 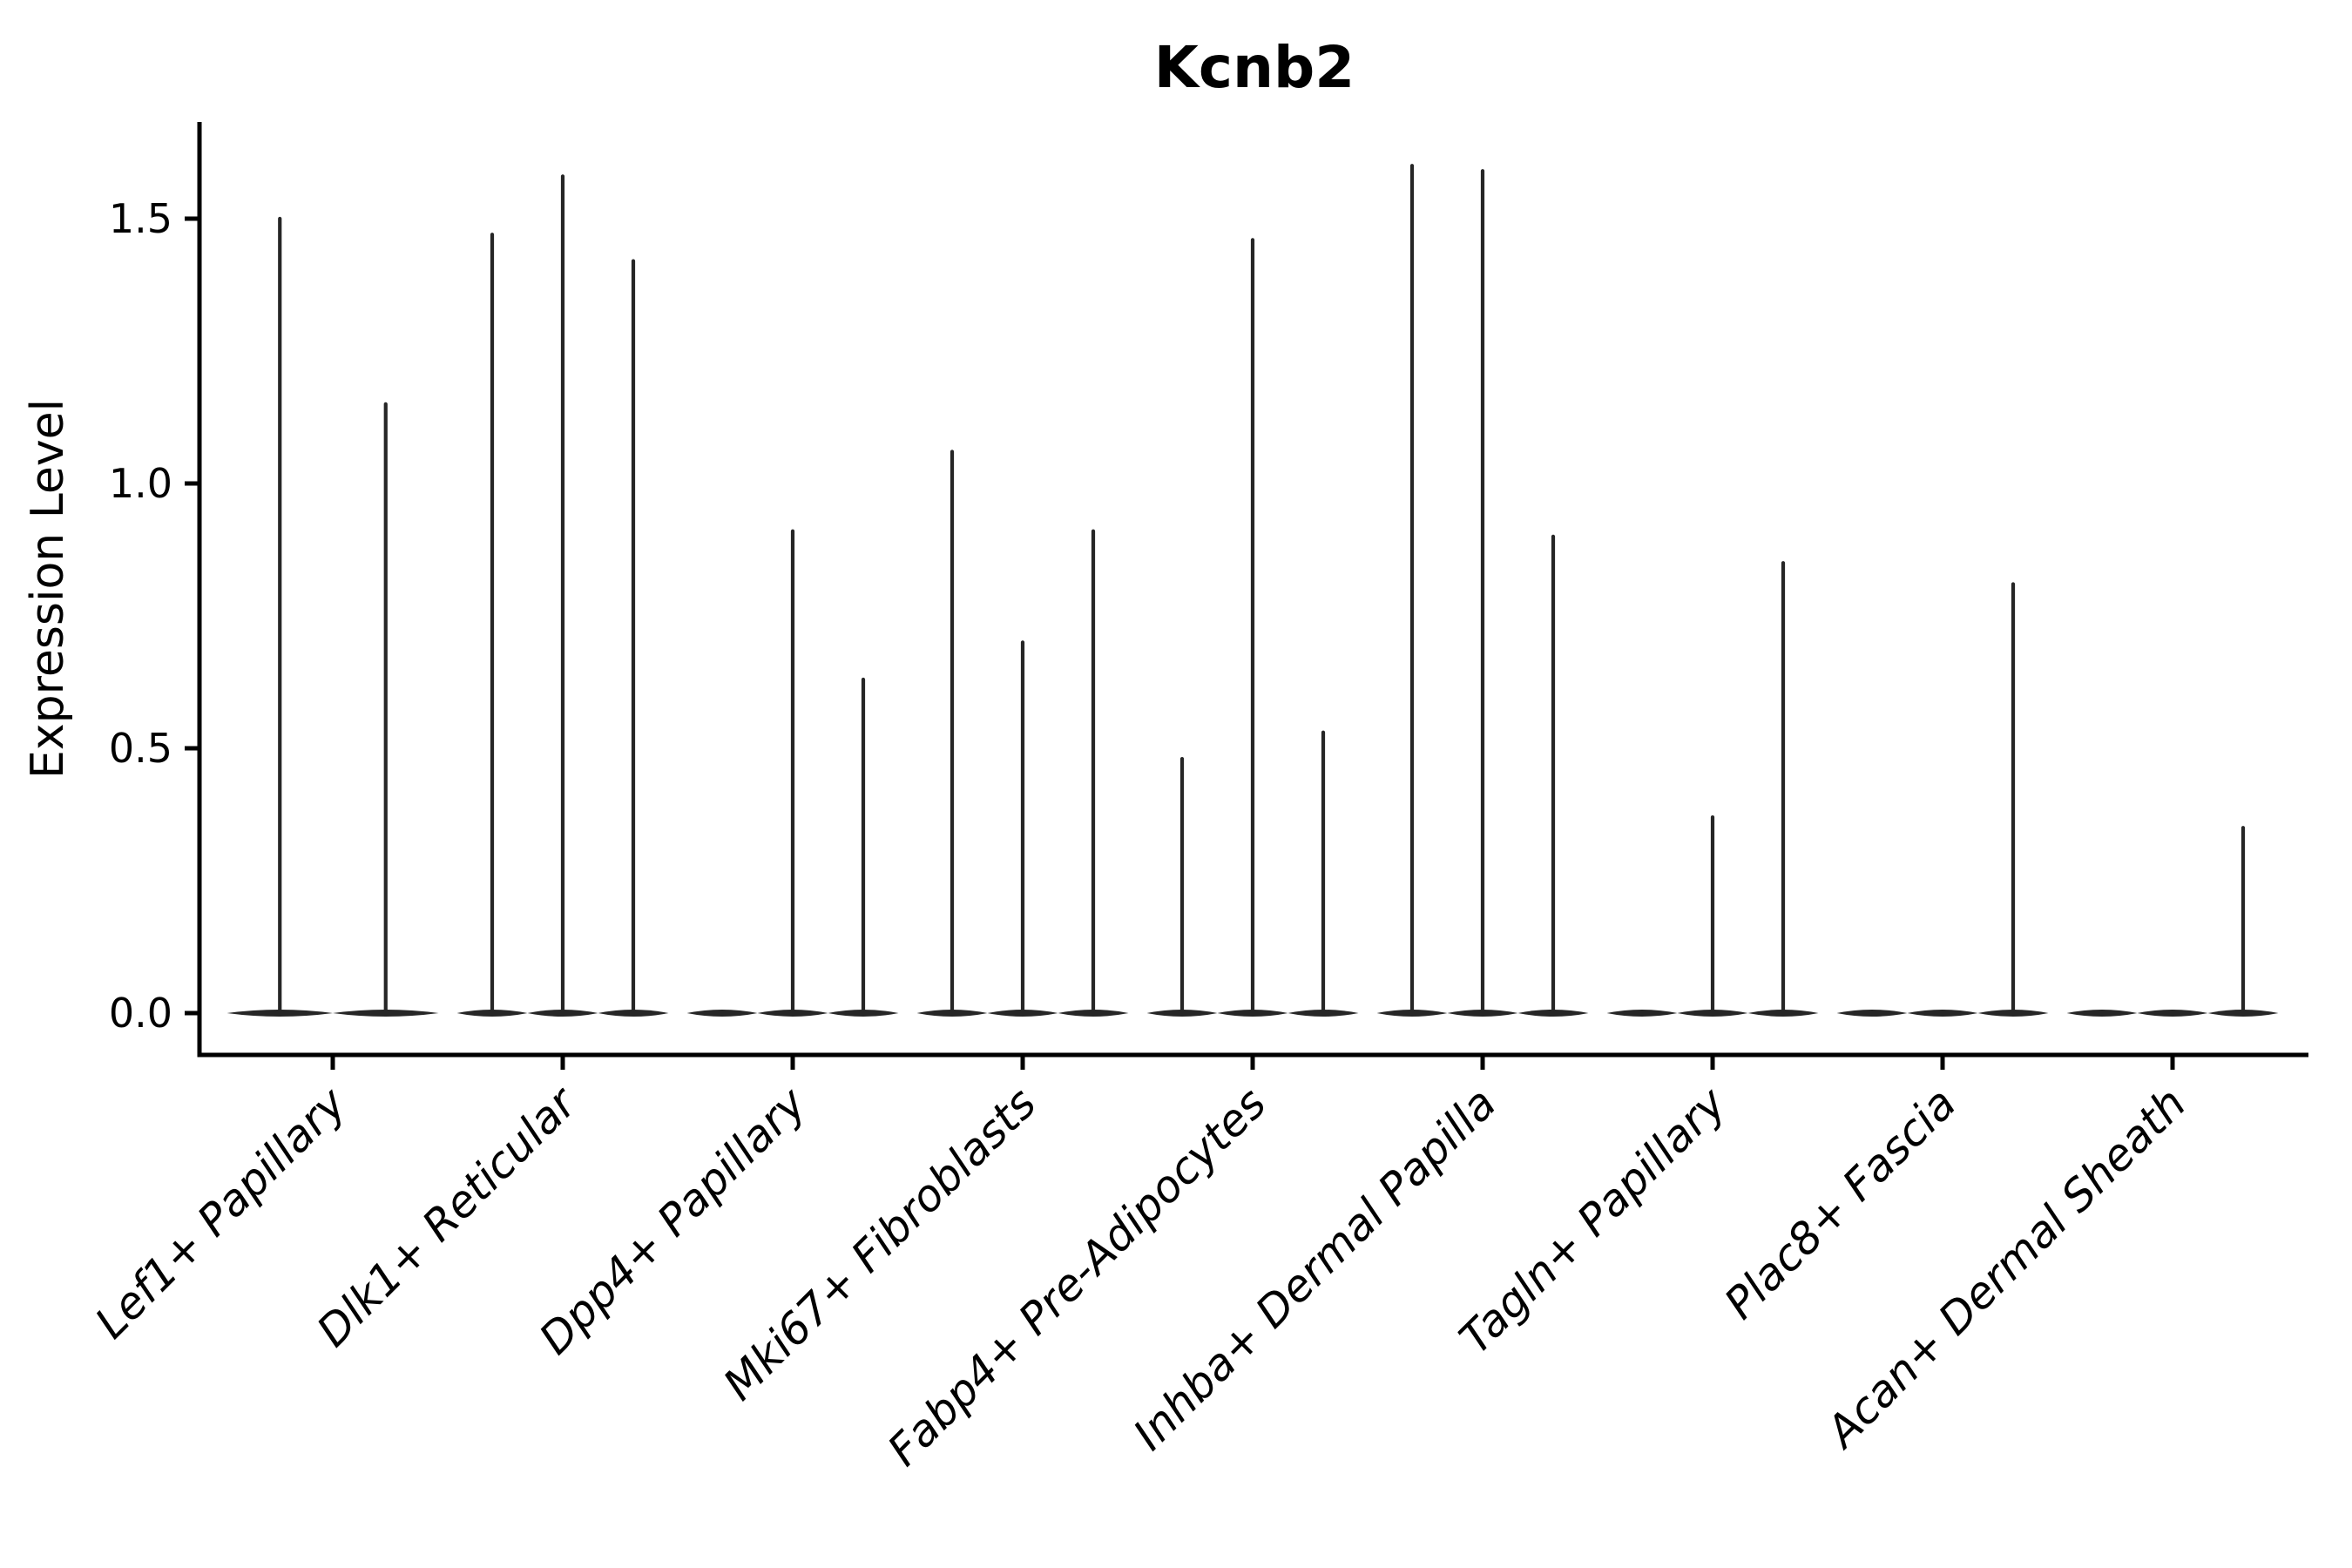 What do you see at coordinates (1077, 1277) in the screenshot?
I see `x-tick-label: Fabp4+ Pre-Adipocytes` at bounding box center [1077, 1277].